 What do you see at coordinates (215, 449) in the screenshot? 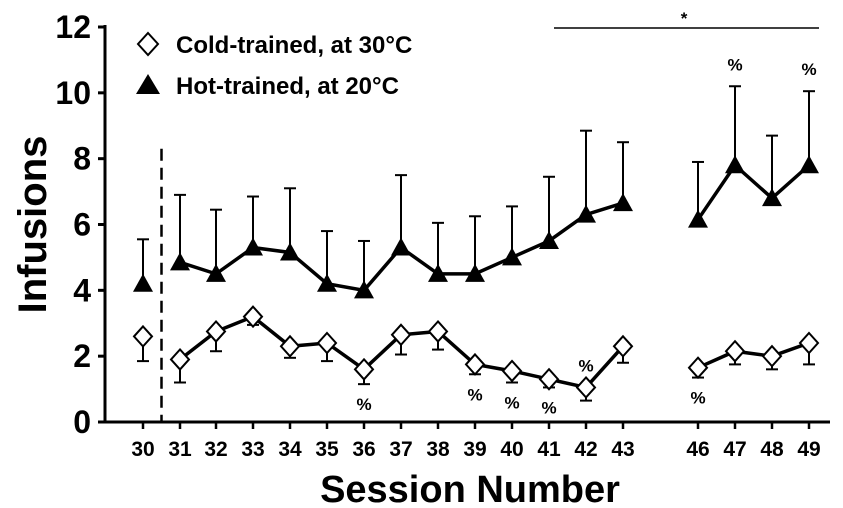
I see `x-tick-label: 32` at bounding box center [215, 449].